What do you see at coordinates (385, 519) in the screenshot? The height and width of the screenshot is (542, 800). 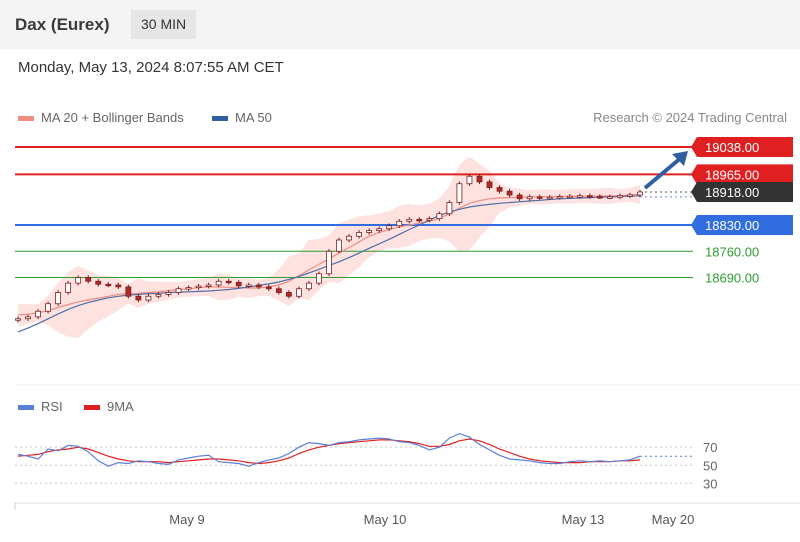 I see `x-tick-label: May 10` at bounding box center [385, 519].